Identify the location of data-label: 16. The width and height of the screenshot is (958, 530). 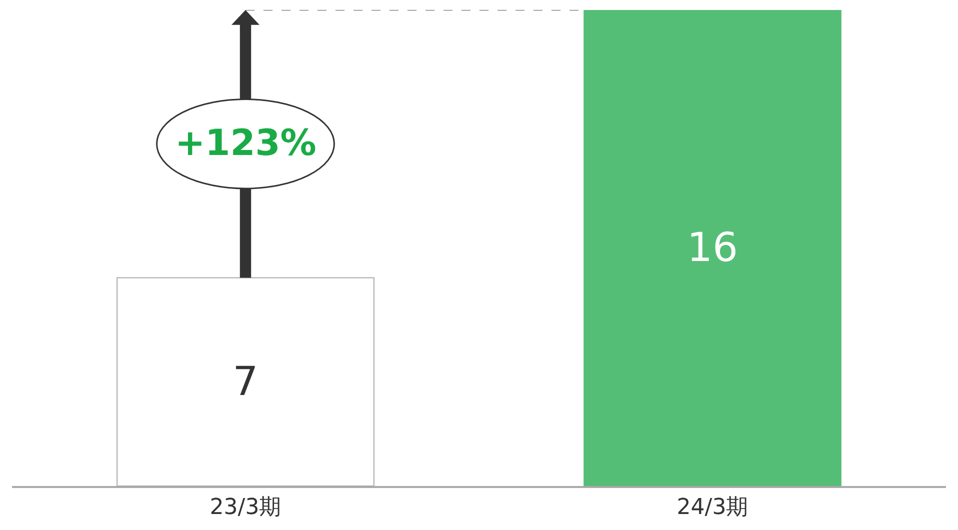
(712, 248).